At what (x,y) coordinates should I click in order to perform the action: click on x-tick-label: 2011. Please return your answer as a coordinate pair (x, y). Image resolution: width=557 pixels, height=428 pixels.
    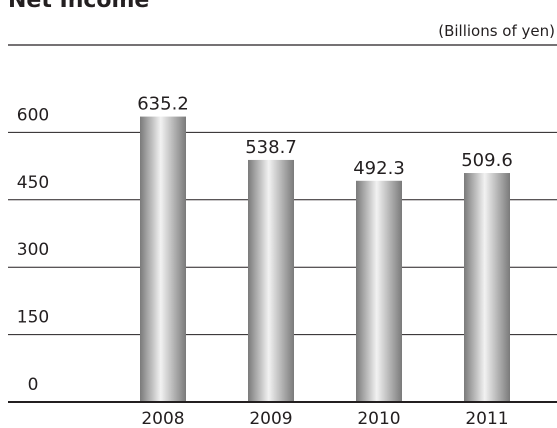
    Looking at the image, I should click on (486, 418).